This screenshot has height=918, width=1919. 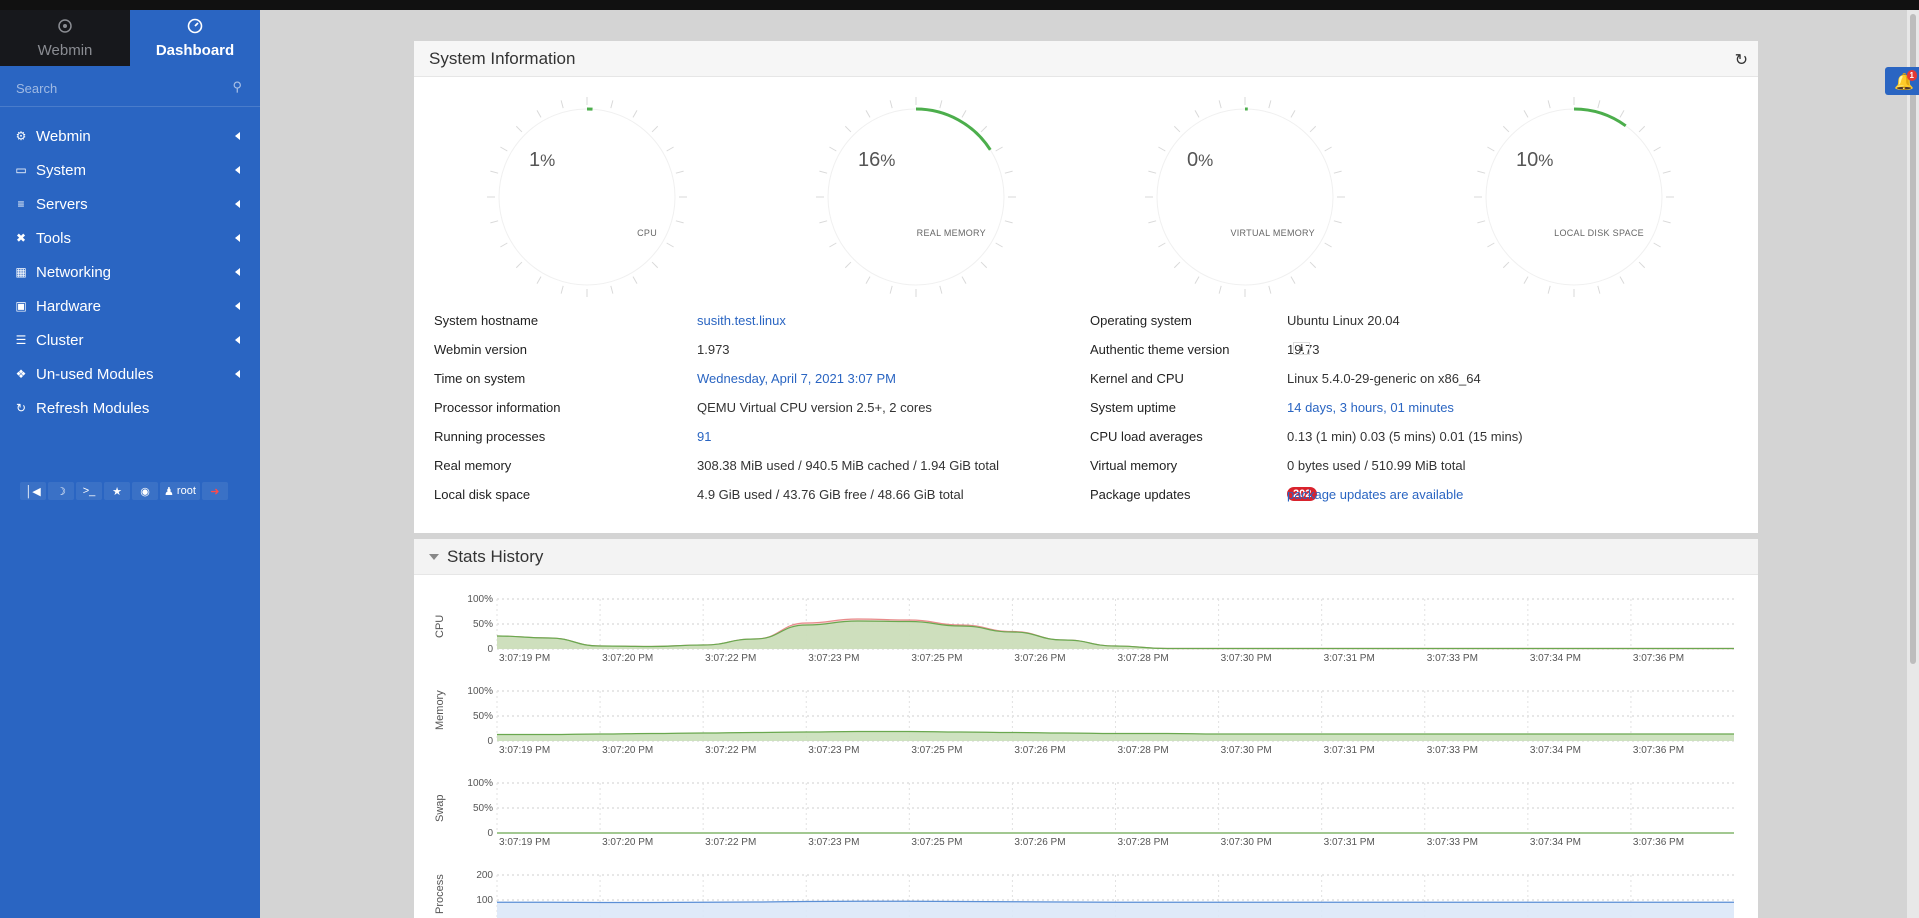 I want to click on info-key: Operating system, so click(x=1141, y=320).